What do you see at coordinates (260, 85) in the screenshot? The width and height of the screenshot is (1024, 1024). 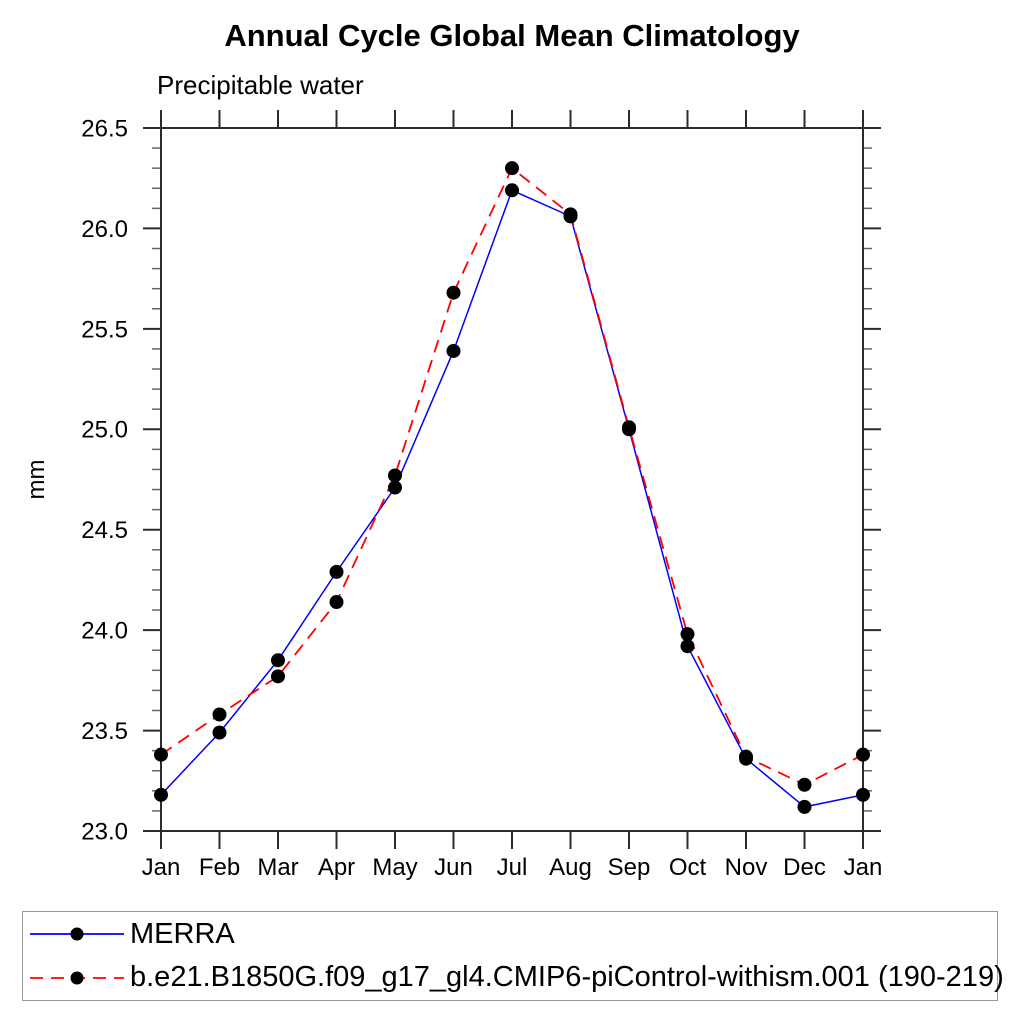 I see `chart-subtitle: Precipitable water` at bounding box center [260, 85].